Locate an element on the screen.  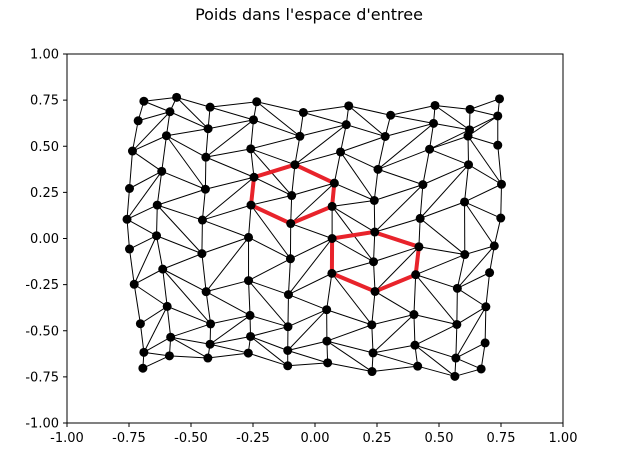
y-tick-label: -0.75 is located at coordinates (42, 377).